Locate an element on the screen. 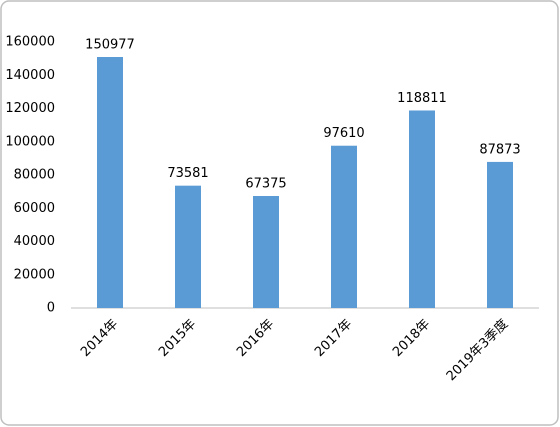  data-label: 73581 is located at coordinates (187, 173).